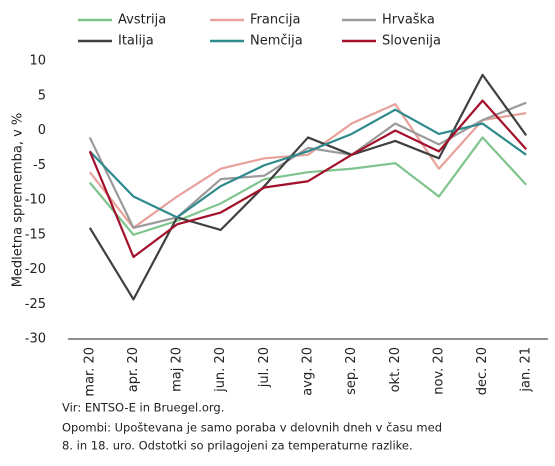 The image size is (555, 466). I want to click on y-tick-label: -20, so click(35, 269).